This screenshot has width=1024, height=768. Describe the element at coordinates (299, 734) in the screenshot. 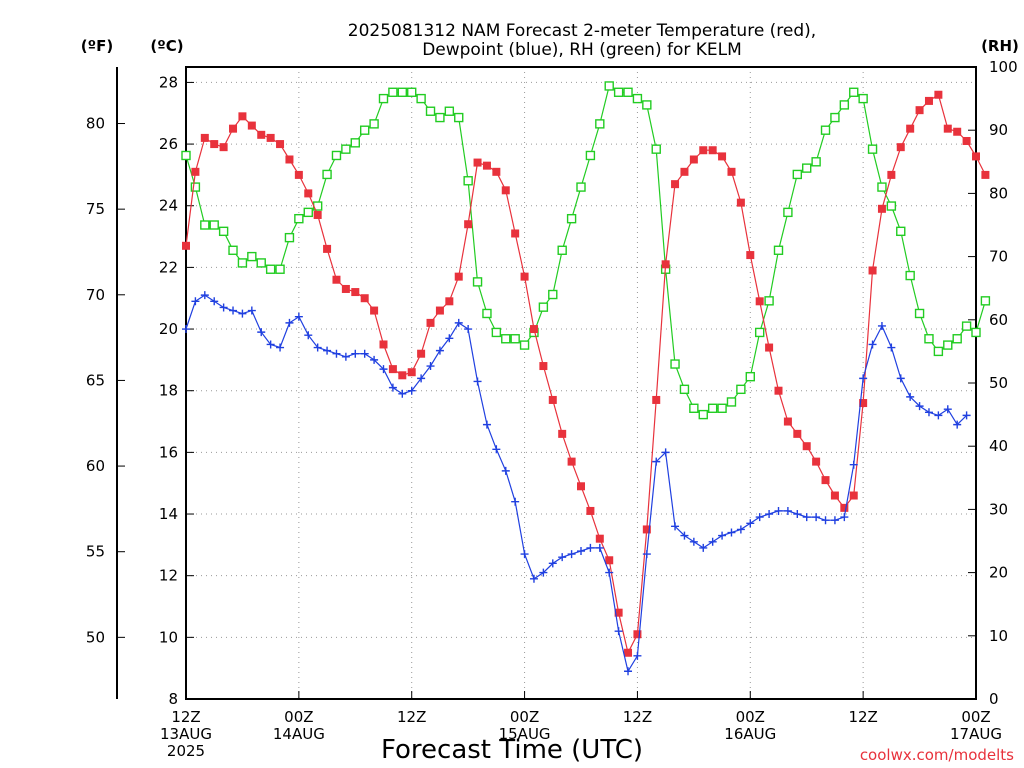

I see `time-tick-label: 14AUG` at that location.